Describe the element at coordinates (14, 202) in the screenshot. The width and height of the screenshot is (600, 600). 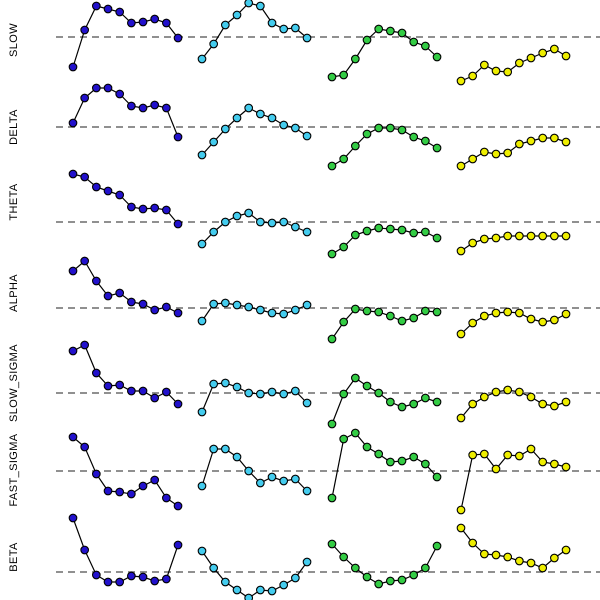
I see `row-label-theta: THETA` at that location.